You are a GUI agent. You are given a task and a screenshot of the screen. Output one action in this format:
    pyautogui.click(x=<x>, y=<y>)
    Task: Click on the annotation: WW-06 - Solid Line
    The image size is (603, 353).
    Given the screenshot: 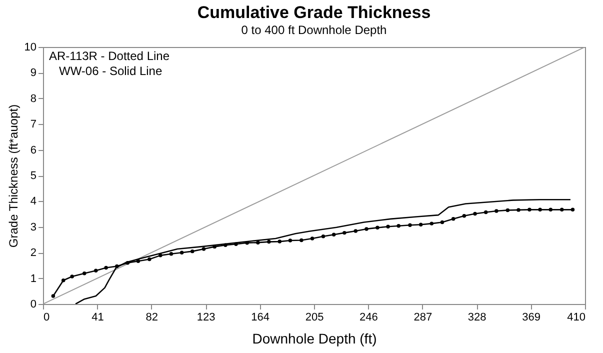 What is the action you would take?
    pyautogui.click(x=110, y=71)
    